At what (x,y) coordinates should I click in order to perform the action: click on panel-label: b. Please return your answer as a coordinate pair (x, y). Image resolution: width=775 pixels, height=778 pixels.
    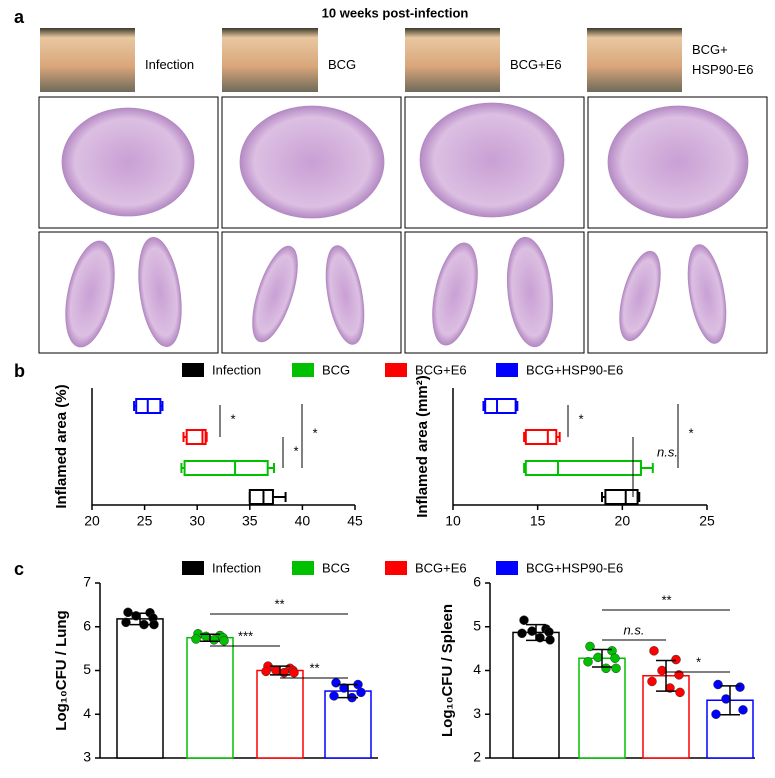
    Looking at the image, I should click on (19, 371).